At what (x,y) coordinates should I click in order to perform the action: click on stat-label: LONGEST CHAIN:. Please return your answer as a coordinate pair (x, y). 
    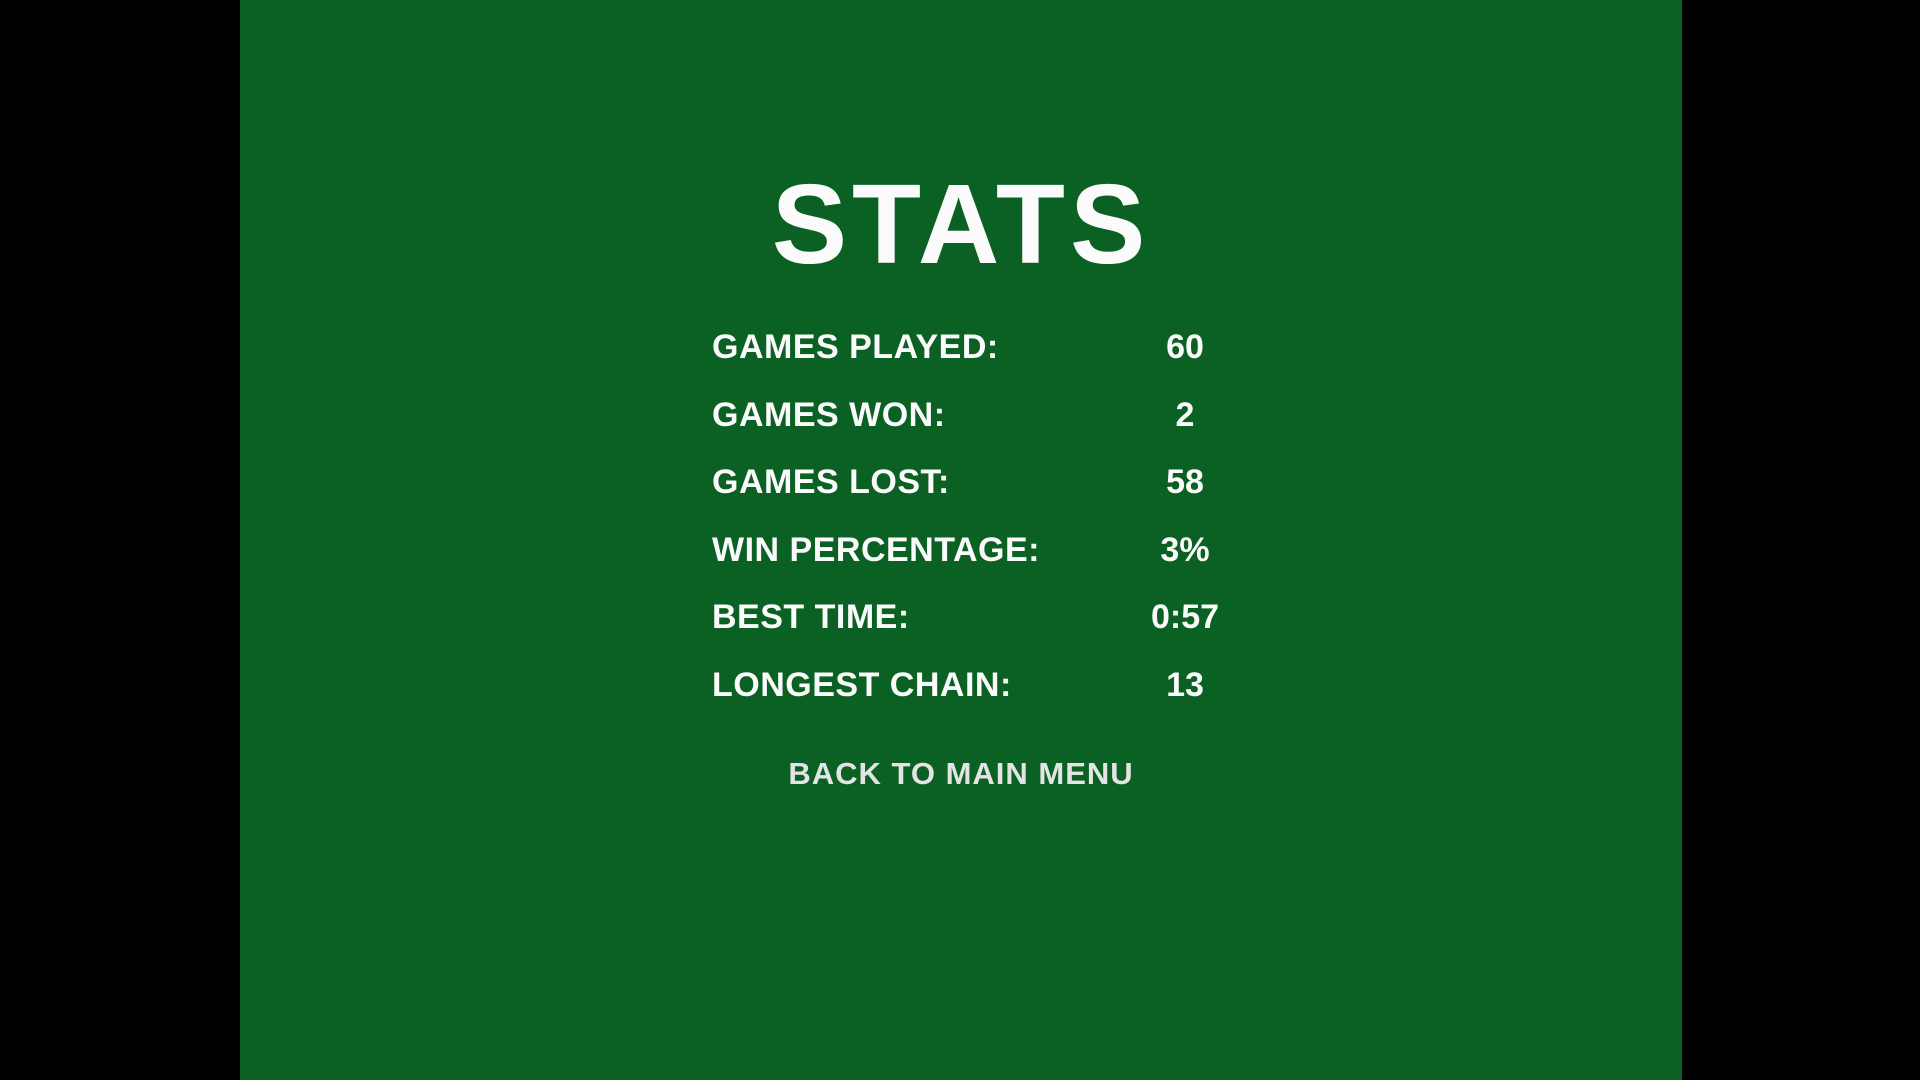
    Looking at the image, I should click on (862, 684).